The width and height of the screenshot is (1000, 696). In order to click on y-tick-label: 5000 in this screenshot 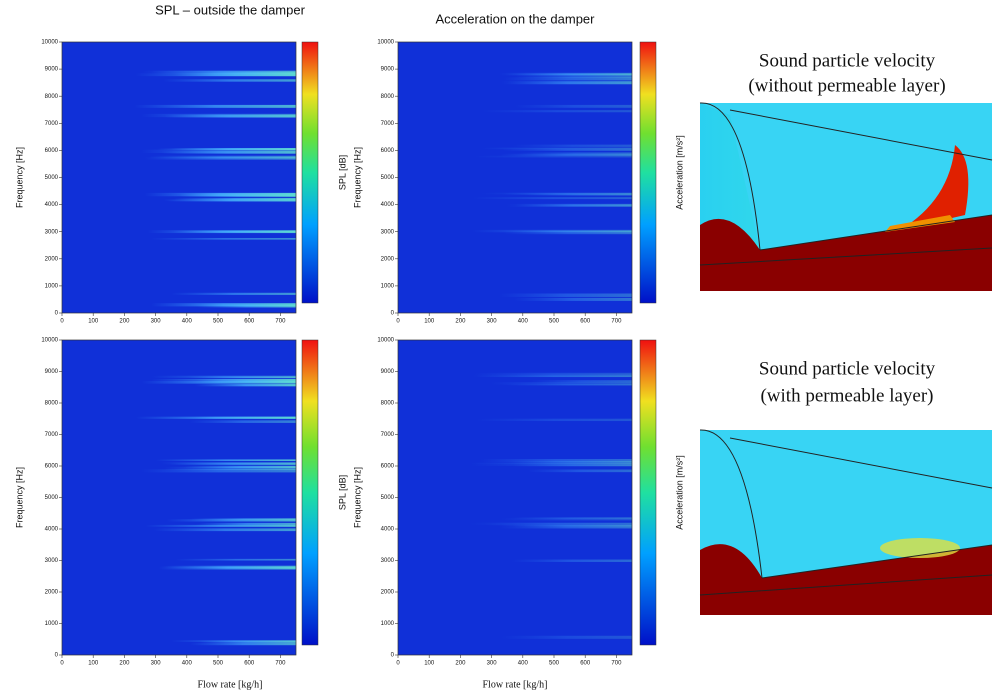, I will do `click(388, 178)`.